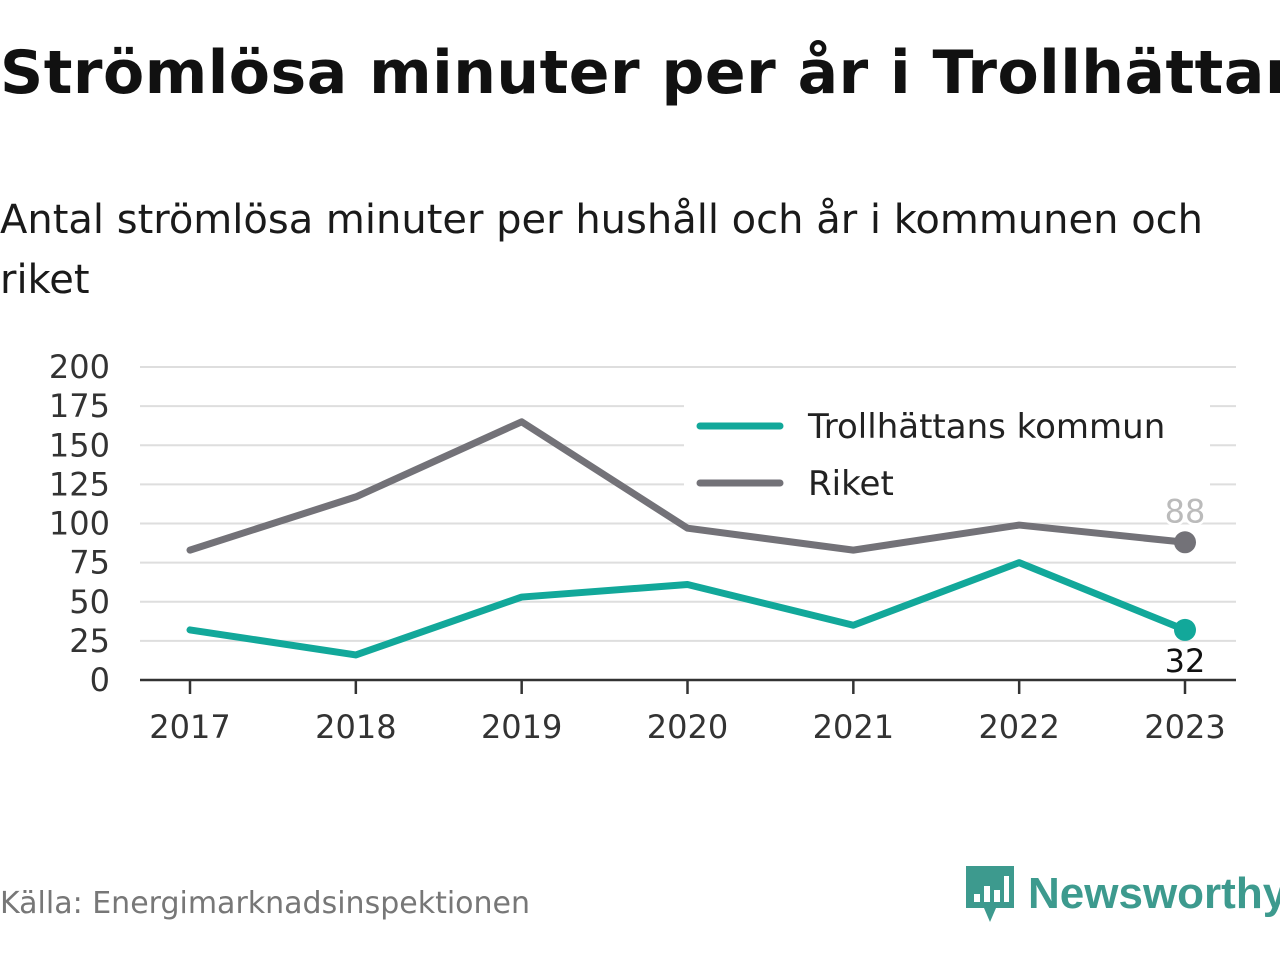 Image resolution: width=1280 pixels, height=960 pixels. I want to click on end-label-riket: 88, so click(1185, 511).